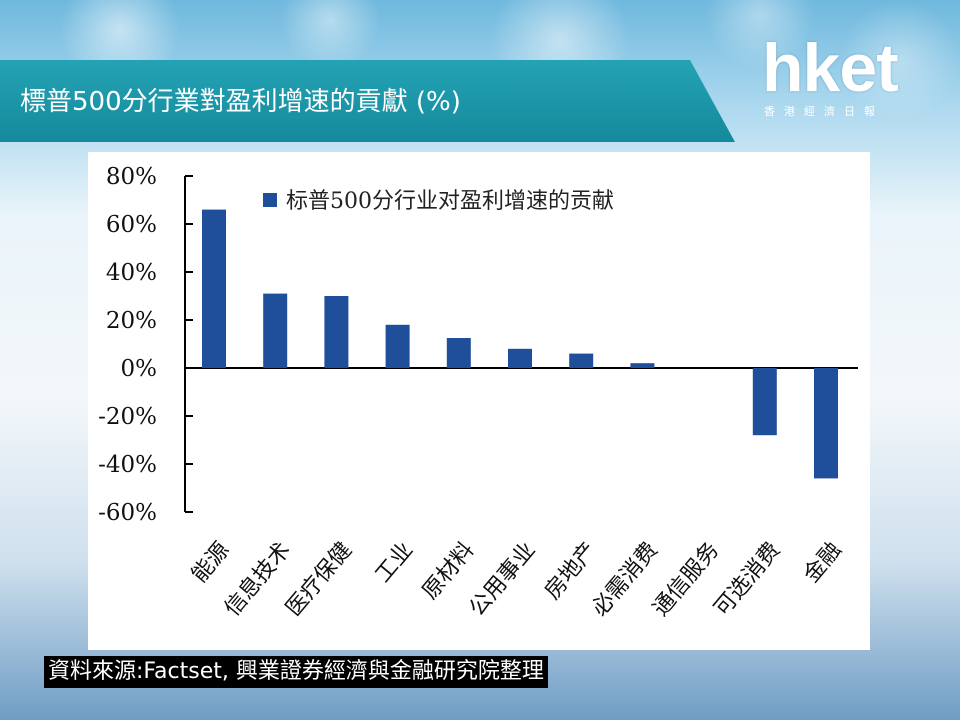 The width and height of the screenshot is (960, 720). I want to click on y-tick-label: -40%, so click(127, 465).